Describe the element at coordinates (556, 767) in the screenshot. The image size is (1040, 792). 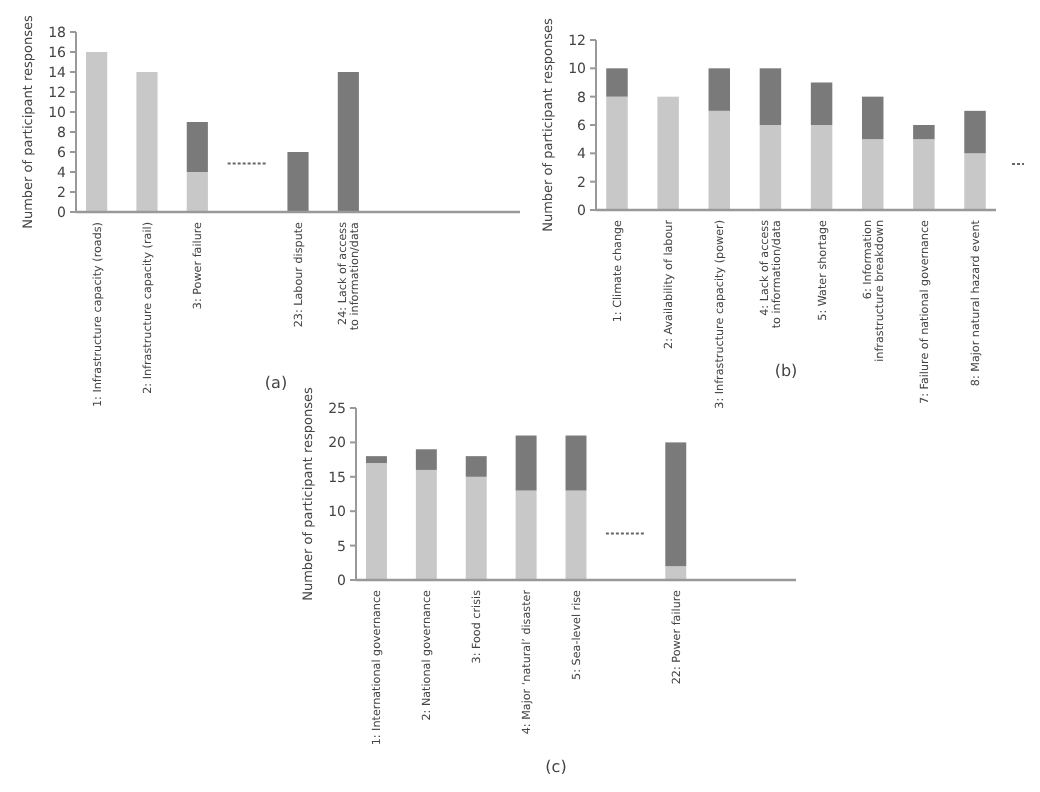
I see `text: (c)` at that location.